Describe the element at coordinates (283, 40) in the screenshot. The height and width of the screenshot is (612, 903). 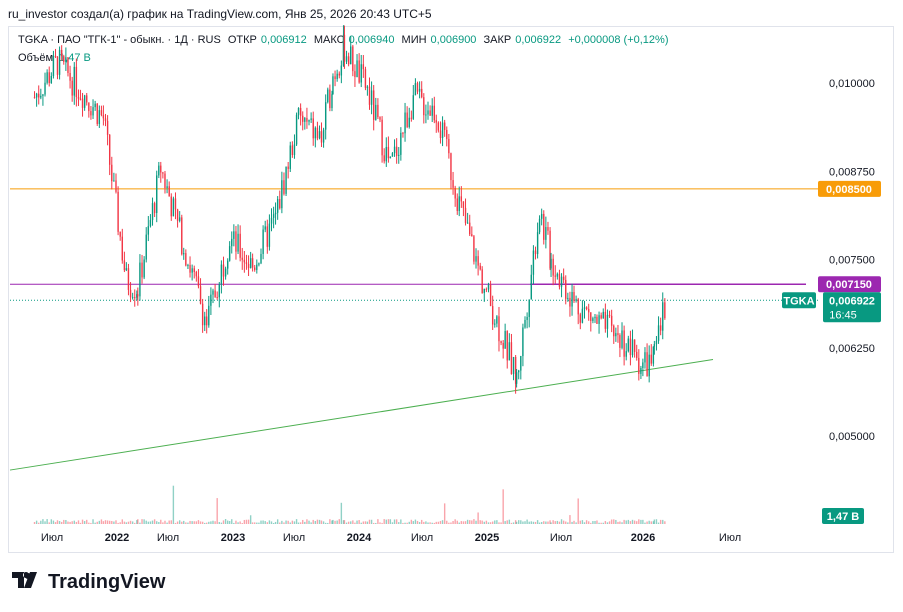
I see `open-value: 0,006912` at that location.